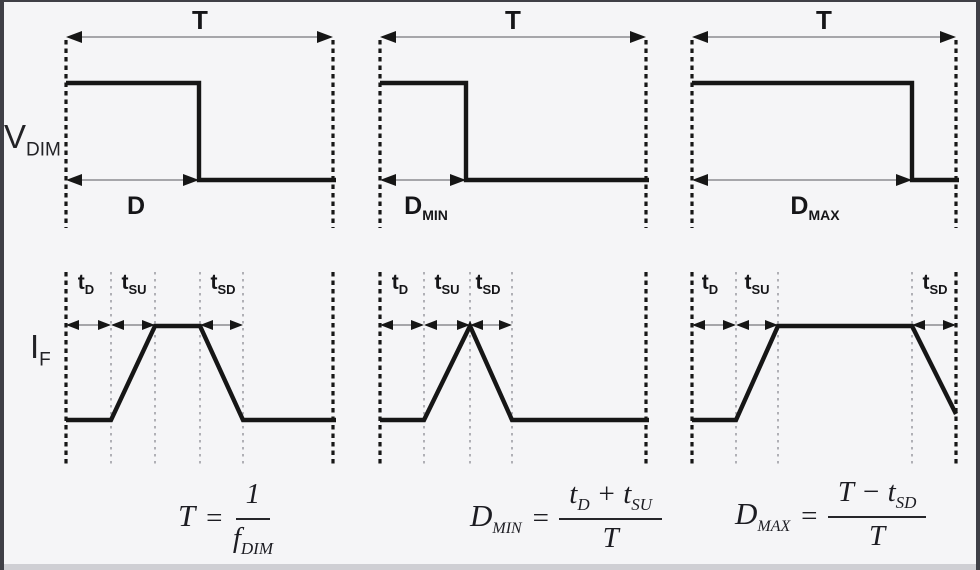 The image size is (980, 570). I want to click on formula3-num-a: T, so click(845, 492).